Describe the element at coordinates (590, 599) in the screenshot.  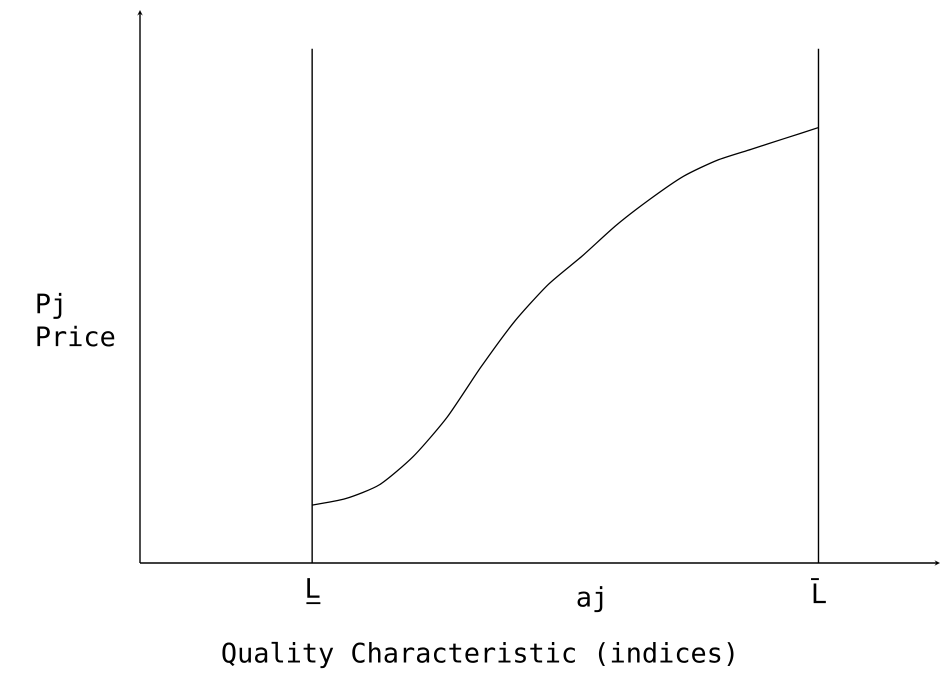
I see `text: aj` at that location.